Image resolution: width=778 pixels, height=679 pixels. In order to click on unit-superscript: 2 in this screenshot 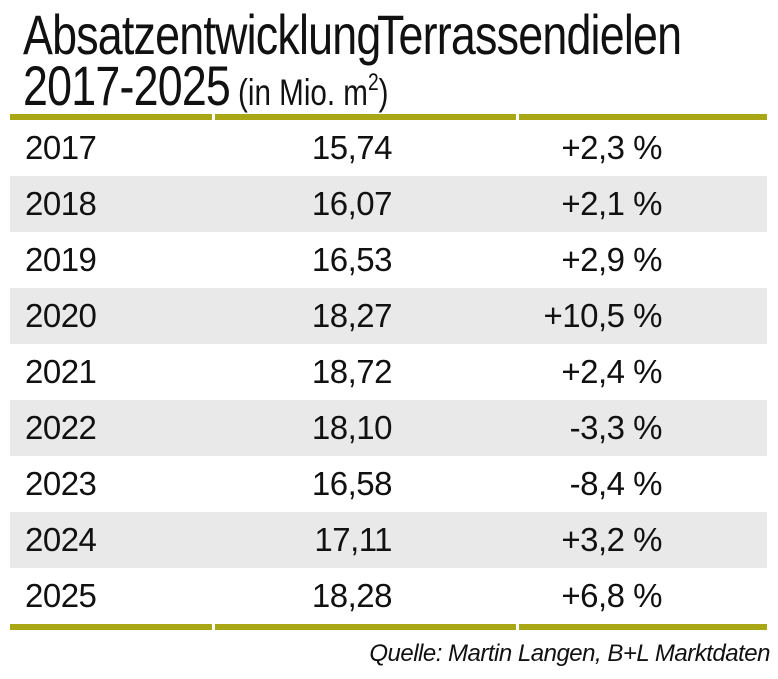, I will do `click(373, 82)`.